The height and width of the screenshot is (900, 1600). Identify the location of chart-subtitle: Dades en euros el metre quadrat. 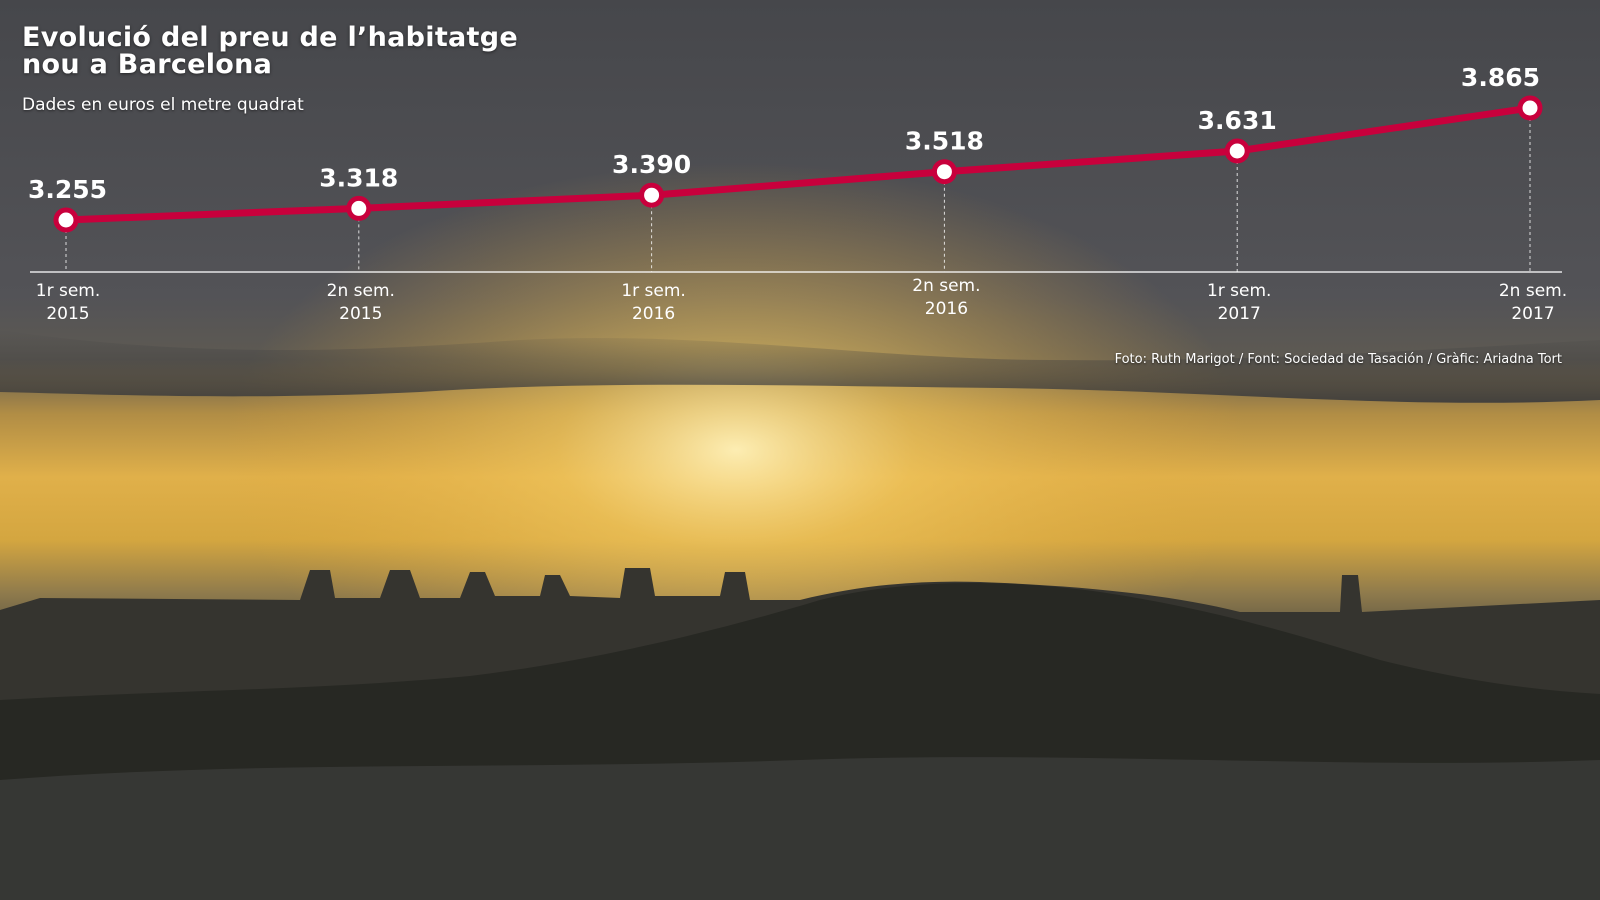
(163, 105).